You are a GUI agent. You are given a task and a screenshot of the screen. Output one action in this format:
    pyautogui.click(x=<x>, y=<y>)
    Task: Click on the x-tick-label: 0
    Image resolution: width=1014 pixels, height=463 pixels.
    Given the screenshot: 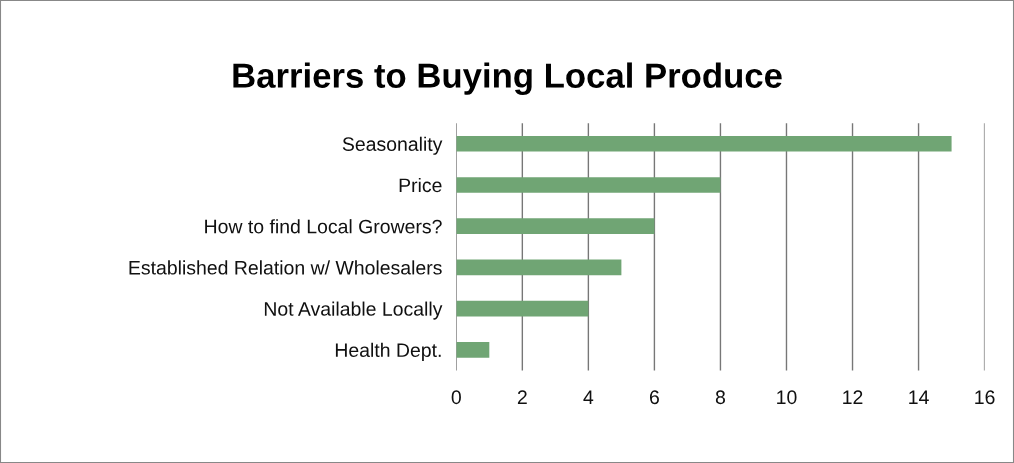 What is the action you would take?
    pyautogui.click(x=456, y=397)
    